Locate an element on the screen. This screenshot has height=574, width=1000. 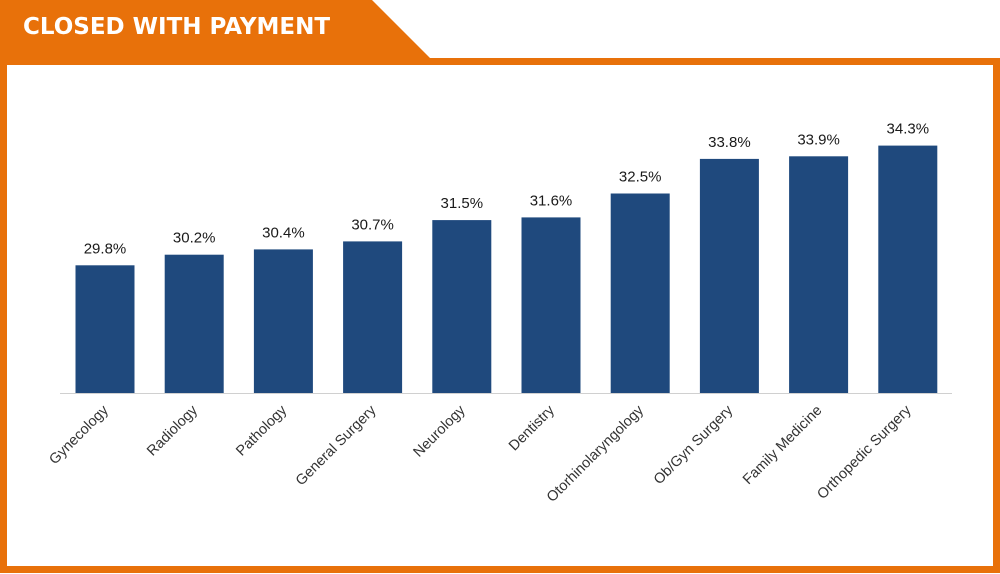
x-tick-label: Pathology is located at coordinates (261, 430).